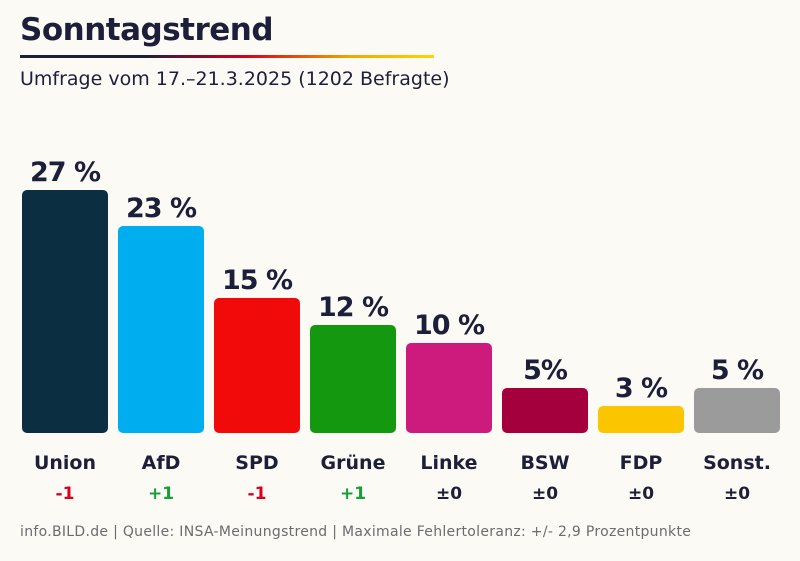 This screenshot has height=561, width=800. Describe the element at coordinates (449, 325) in the screenshot. I see `value-label: 10 %` at that location.